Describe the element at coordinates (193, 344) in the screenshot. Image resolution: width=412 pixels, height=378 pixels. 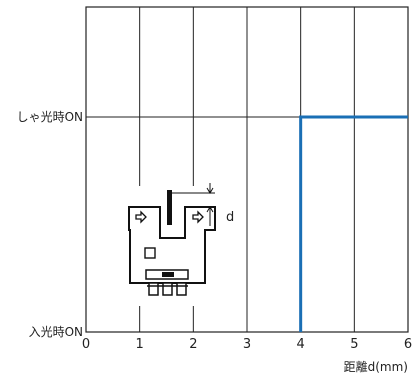
I see `x-tick-label: 2` at that location.